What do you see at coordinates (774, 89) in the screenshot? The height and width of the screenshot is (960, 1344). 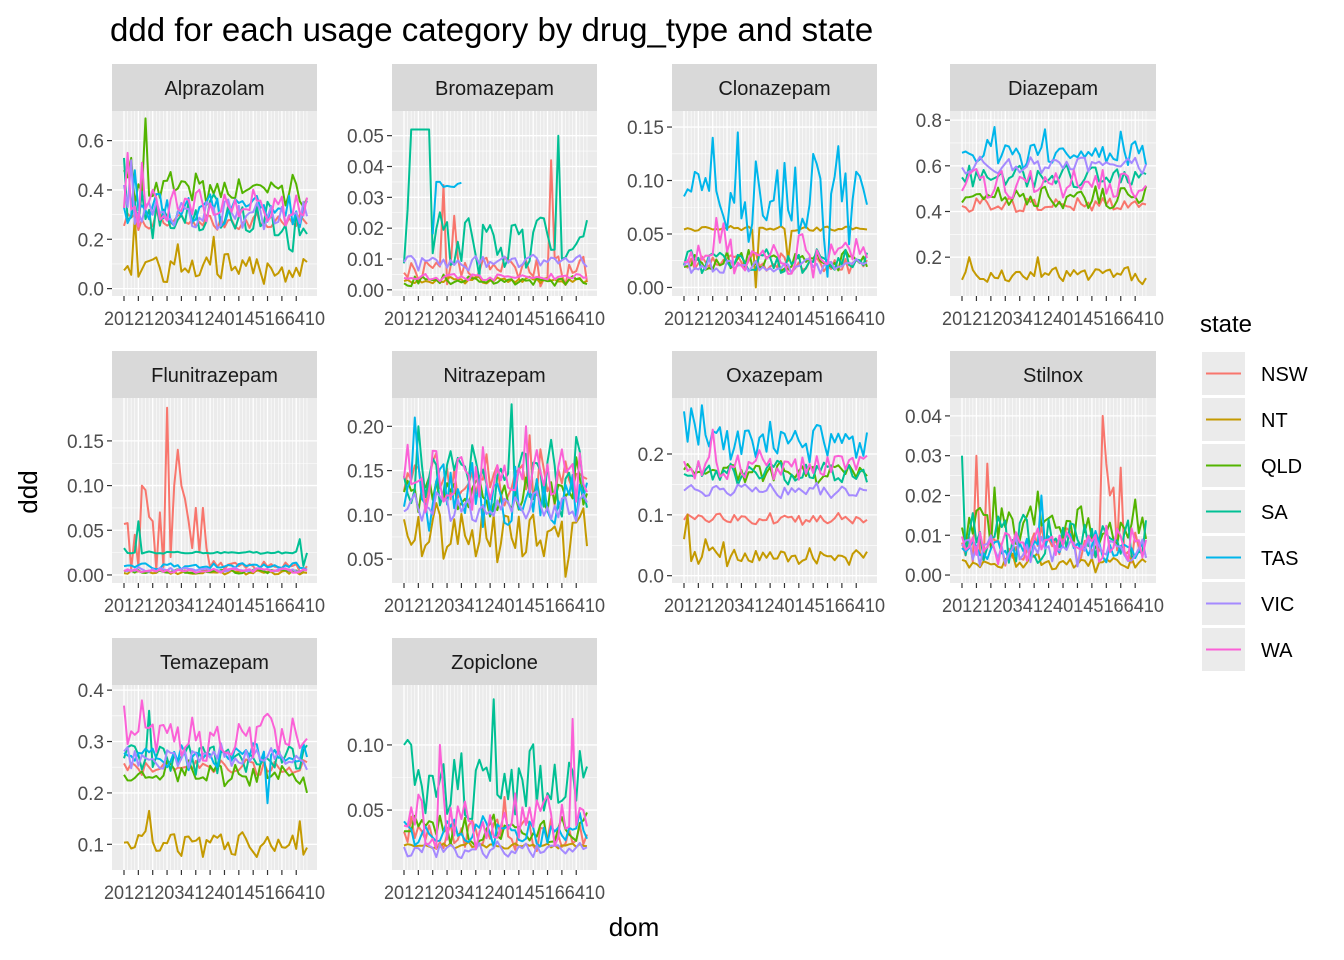 I see `facet-strip-label: Clonazepam` at bounding box center [774, 89].